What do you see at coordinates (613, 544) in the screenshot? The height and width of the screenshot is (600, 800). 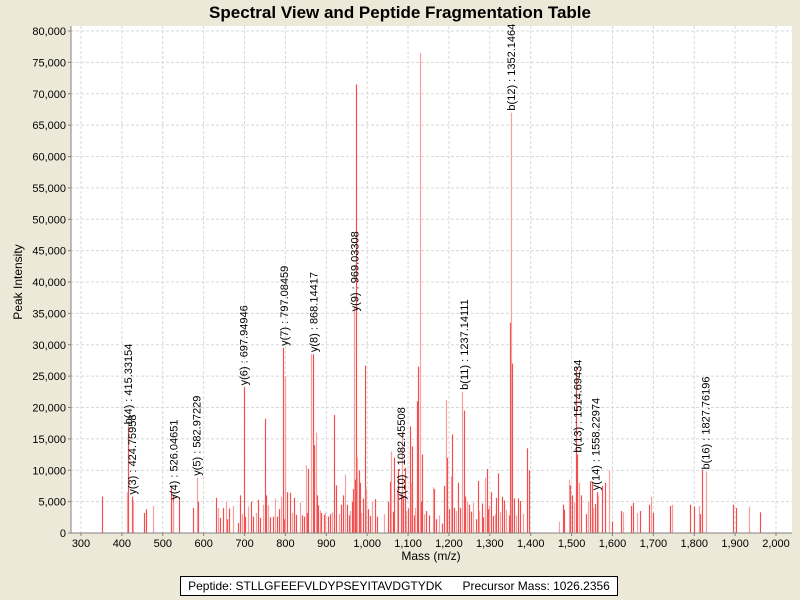 I see `x-tick-label: 1,600` at bounding box center [613, 544].